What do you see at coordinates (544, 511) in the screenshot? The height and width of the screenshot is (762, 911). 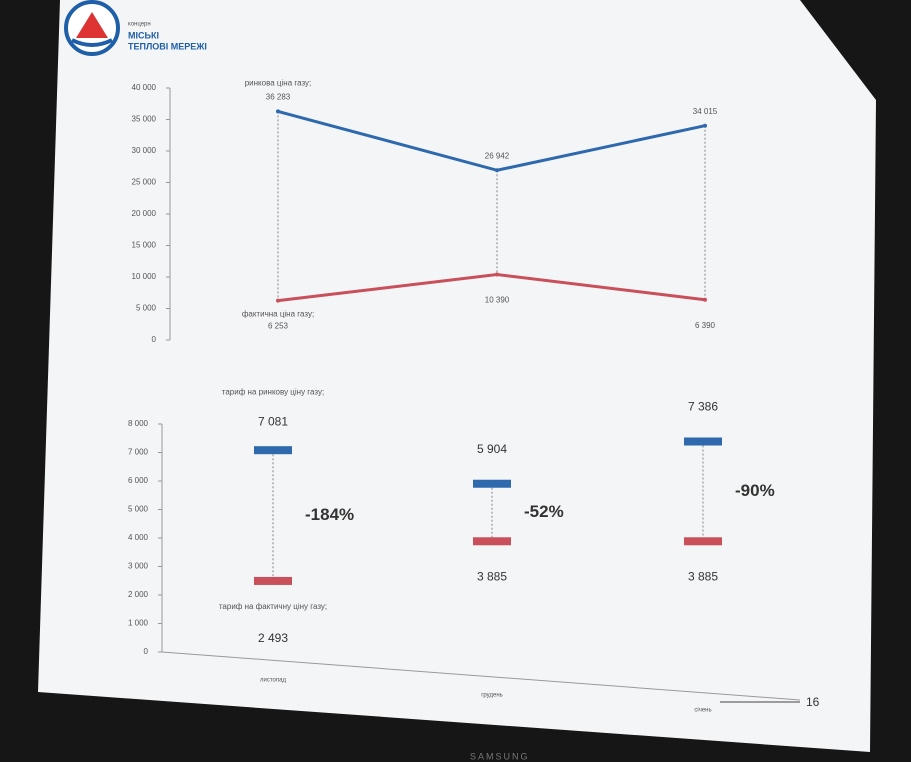 I see `diff-label: -52%` at bounding box center [544, 511].